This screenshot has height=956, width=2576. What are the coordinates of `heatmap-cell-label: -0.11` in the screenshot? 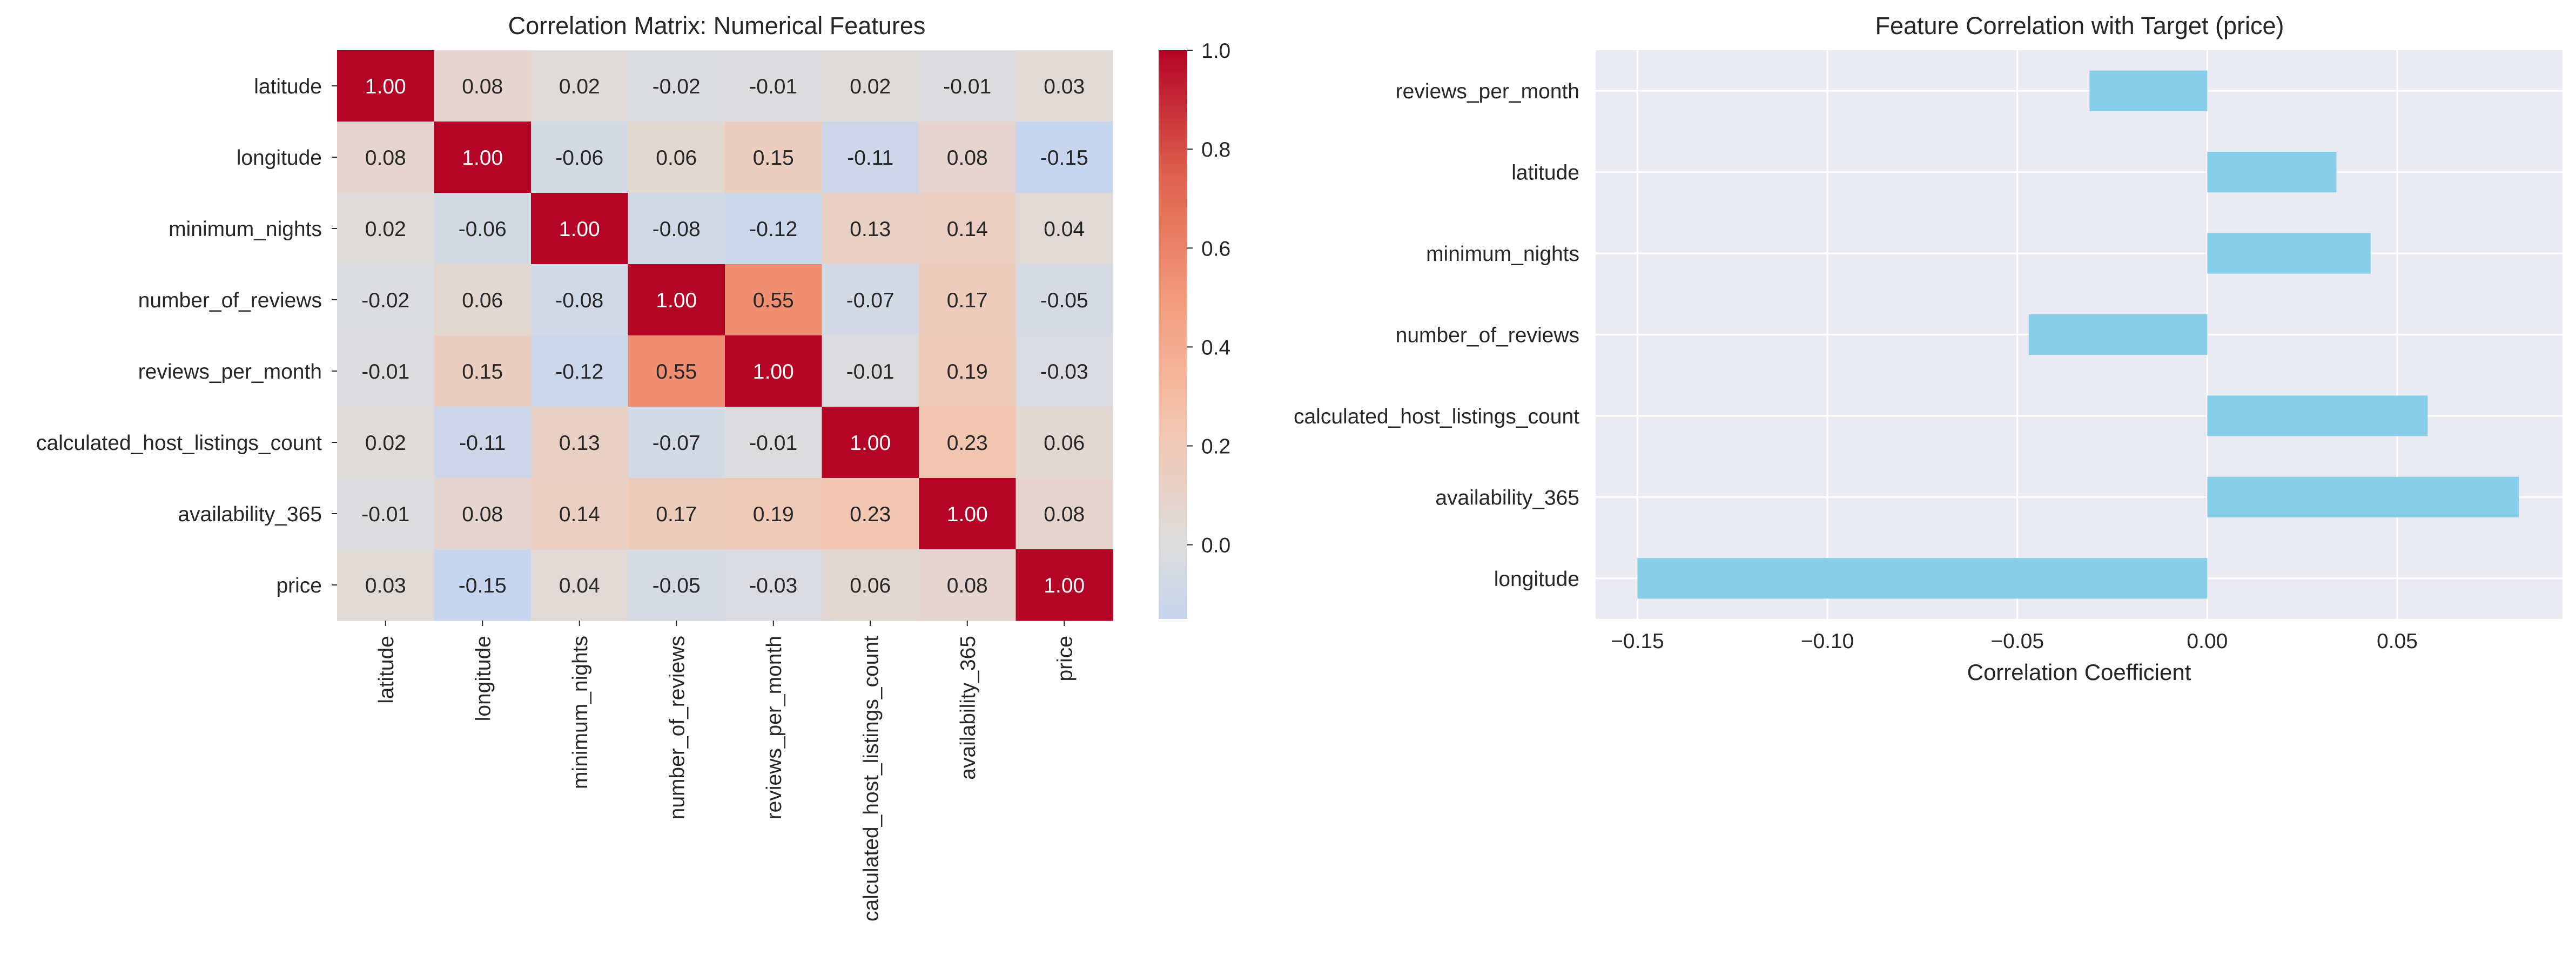 It's located at (482, 443).